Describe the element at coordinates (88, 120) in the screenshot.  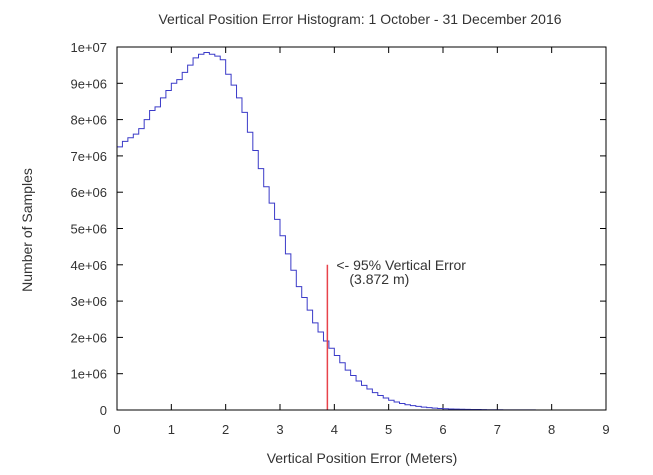
I see `y-tick-label-8e+06: 8e+06` at that location.